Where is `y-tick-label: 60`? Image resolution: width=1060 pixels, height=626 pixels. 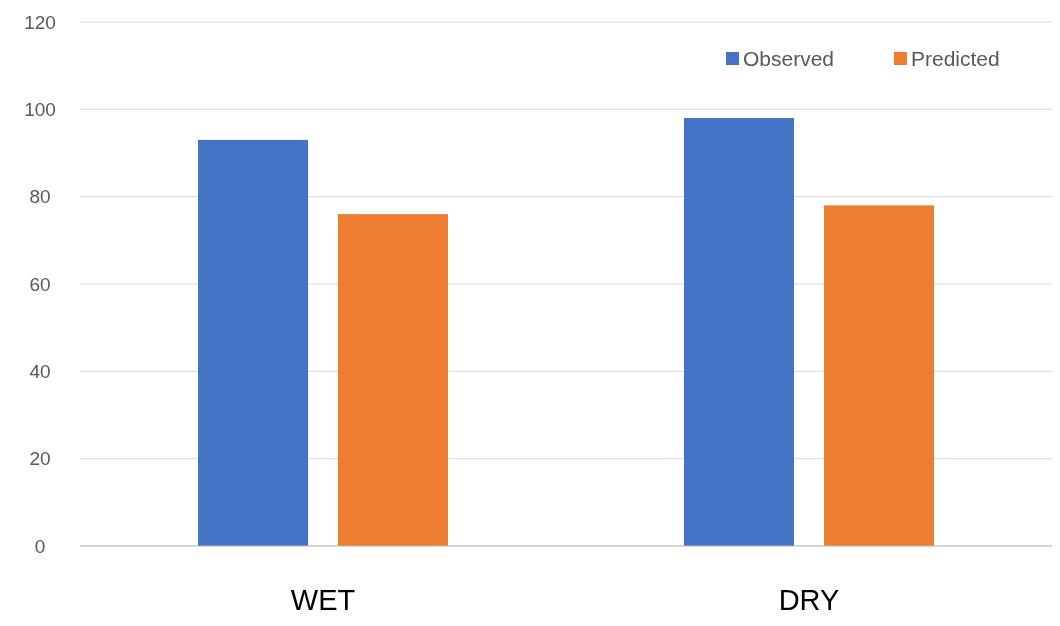
y-tick-label: 60 is located at coordinates (40, 284).